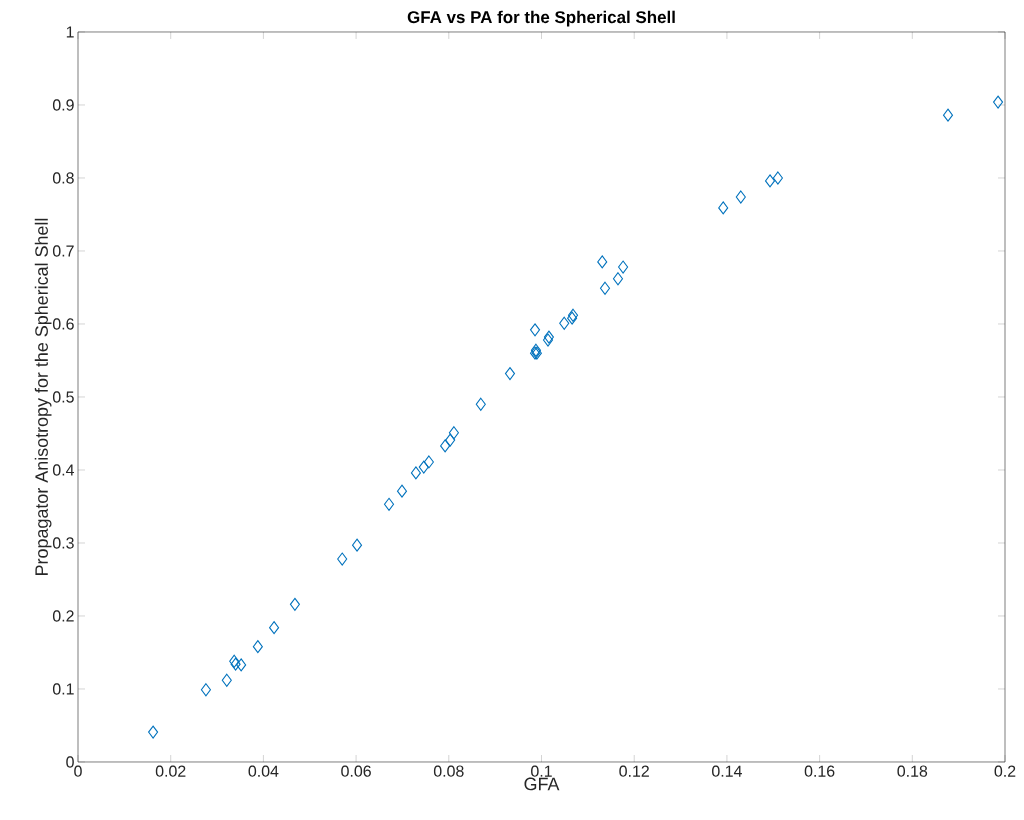 The height and width of the screenshot is (820, 1024). What do you see at coordinates (63, 470) in the screenshot?
I see `y-tick-label: 0.4` at bounding box center [63, 470].